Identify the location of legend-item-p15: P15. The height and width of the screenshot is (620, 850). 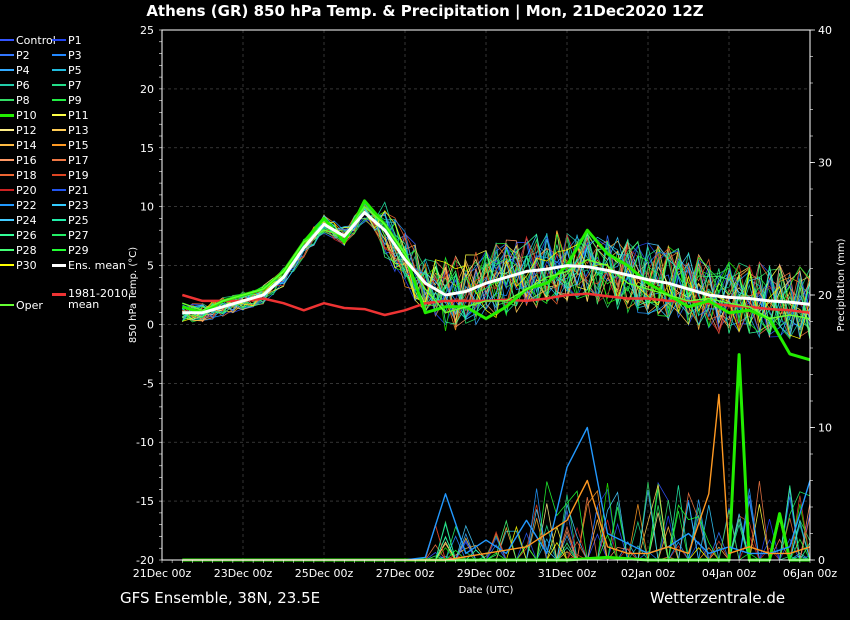
(70, 145).